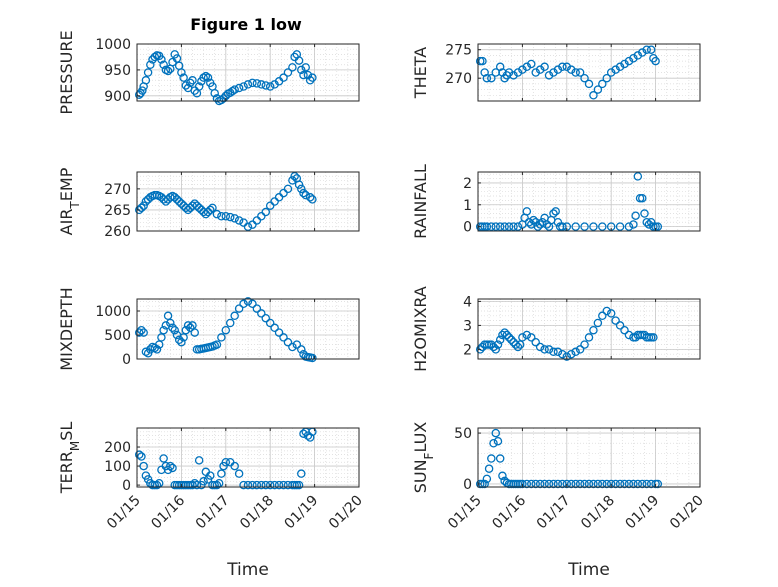 Image resolution: width=778 pixels, height=587 pixels. I want to click on y-tick-label: 900, so click(117, 97).